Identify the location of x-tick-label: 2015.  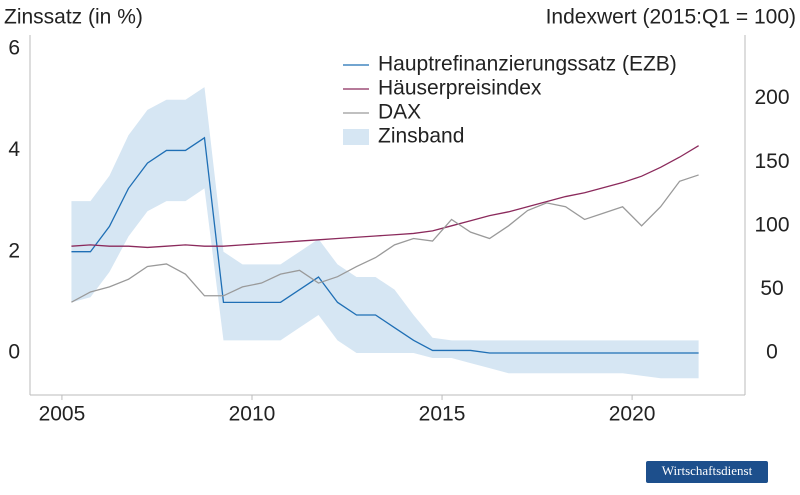
(442, 414).